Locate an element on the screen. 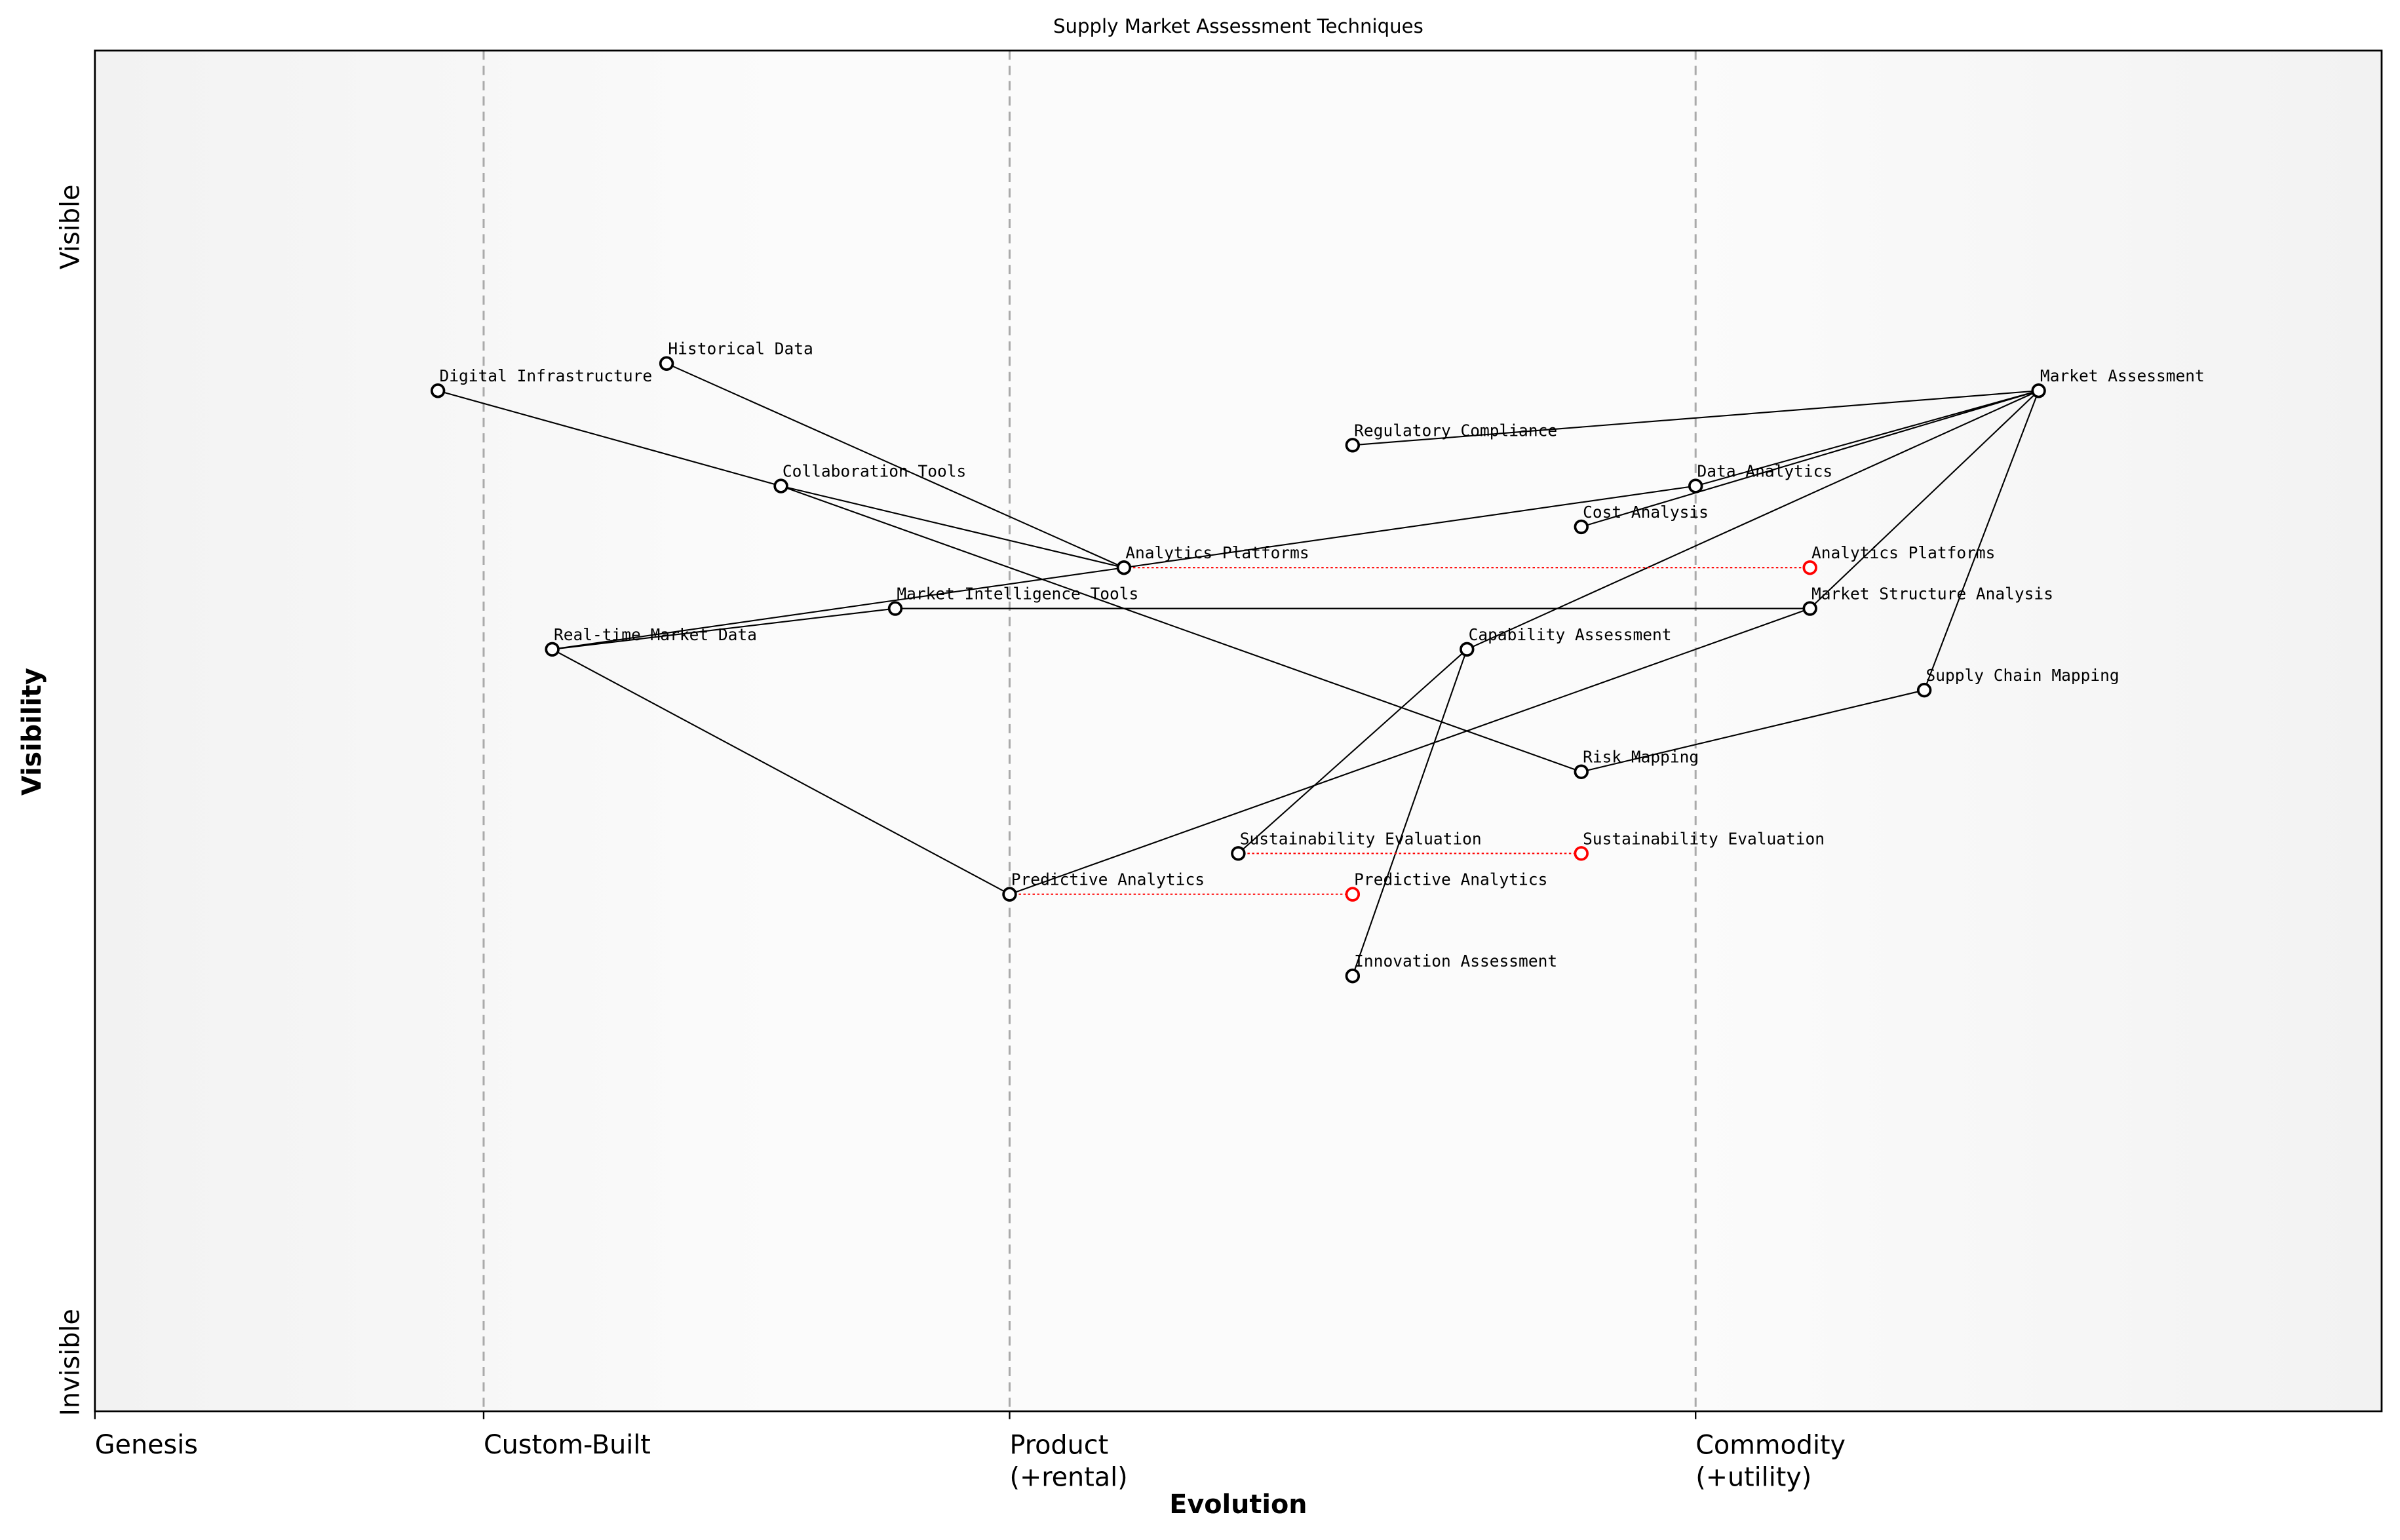  component-label: Real-time Market Data is located at coordinates (655, 634).